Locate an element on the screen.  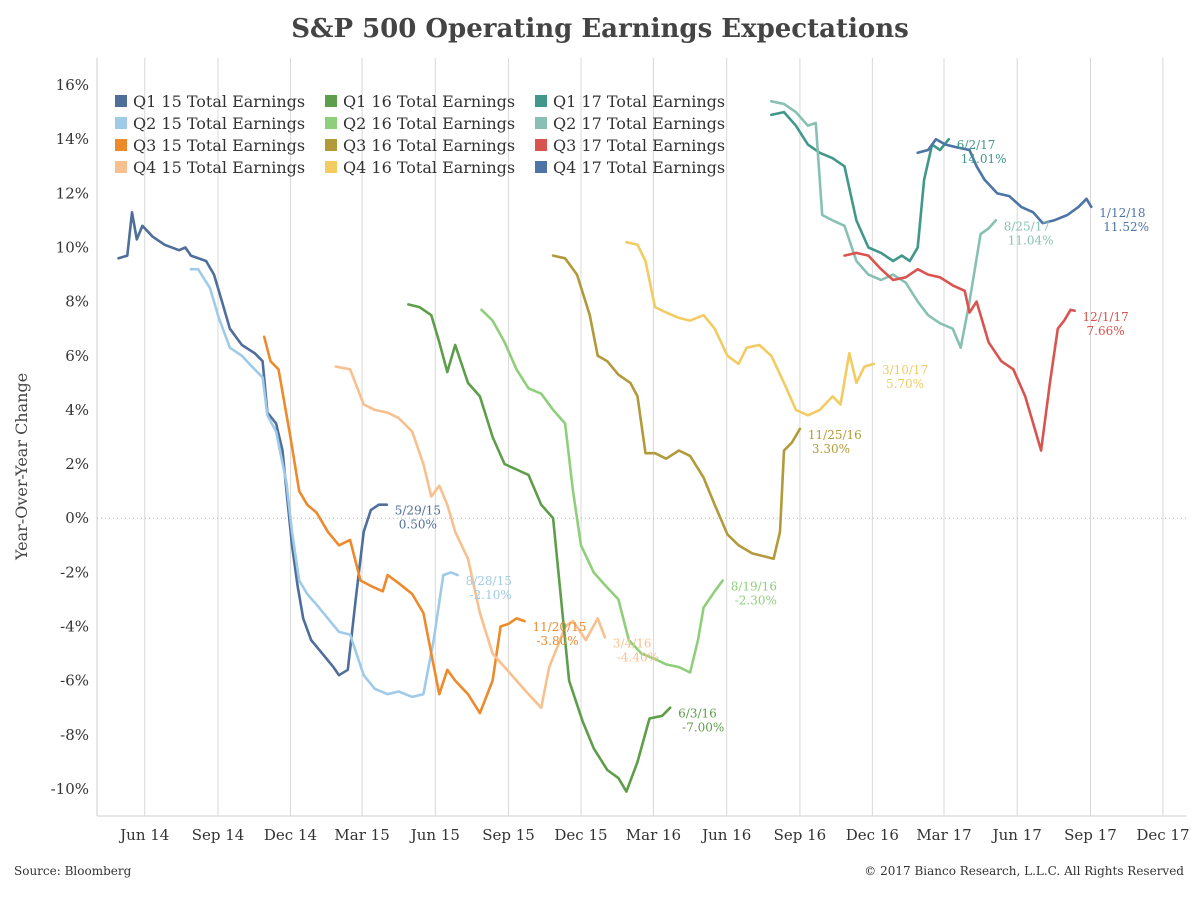
legend-item: Q1 16 Total Earnings is located at coordinates (420, 101).